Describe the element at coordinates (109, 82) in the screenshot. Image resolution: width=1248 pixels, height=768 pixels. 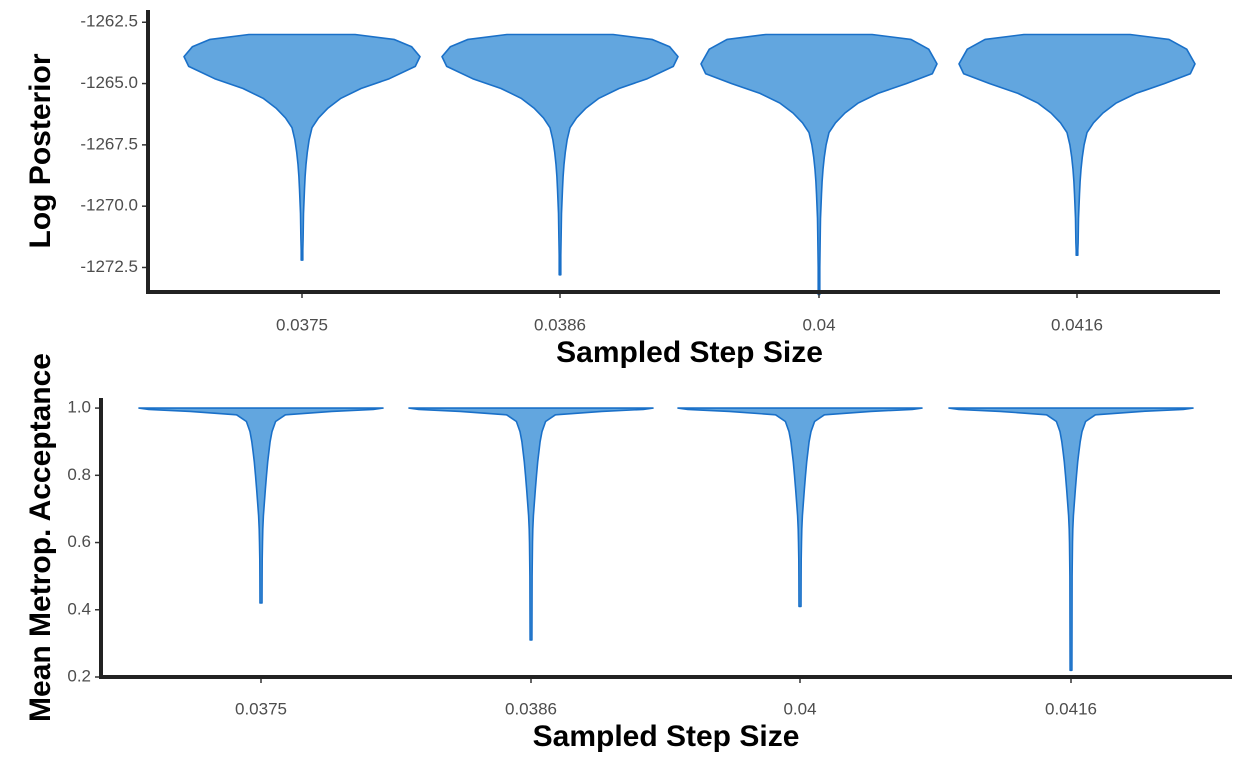
I see `y-tick-label: -1265.0` at that location.